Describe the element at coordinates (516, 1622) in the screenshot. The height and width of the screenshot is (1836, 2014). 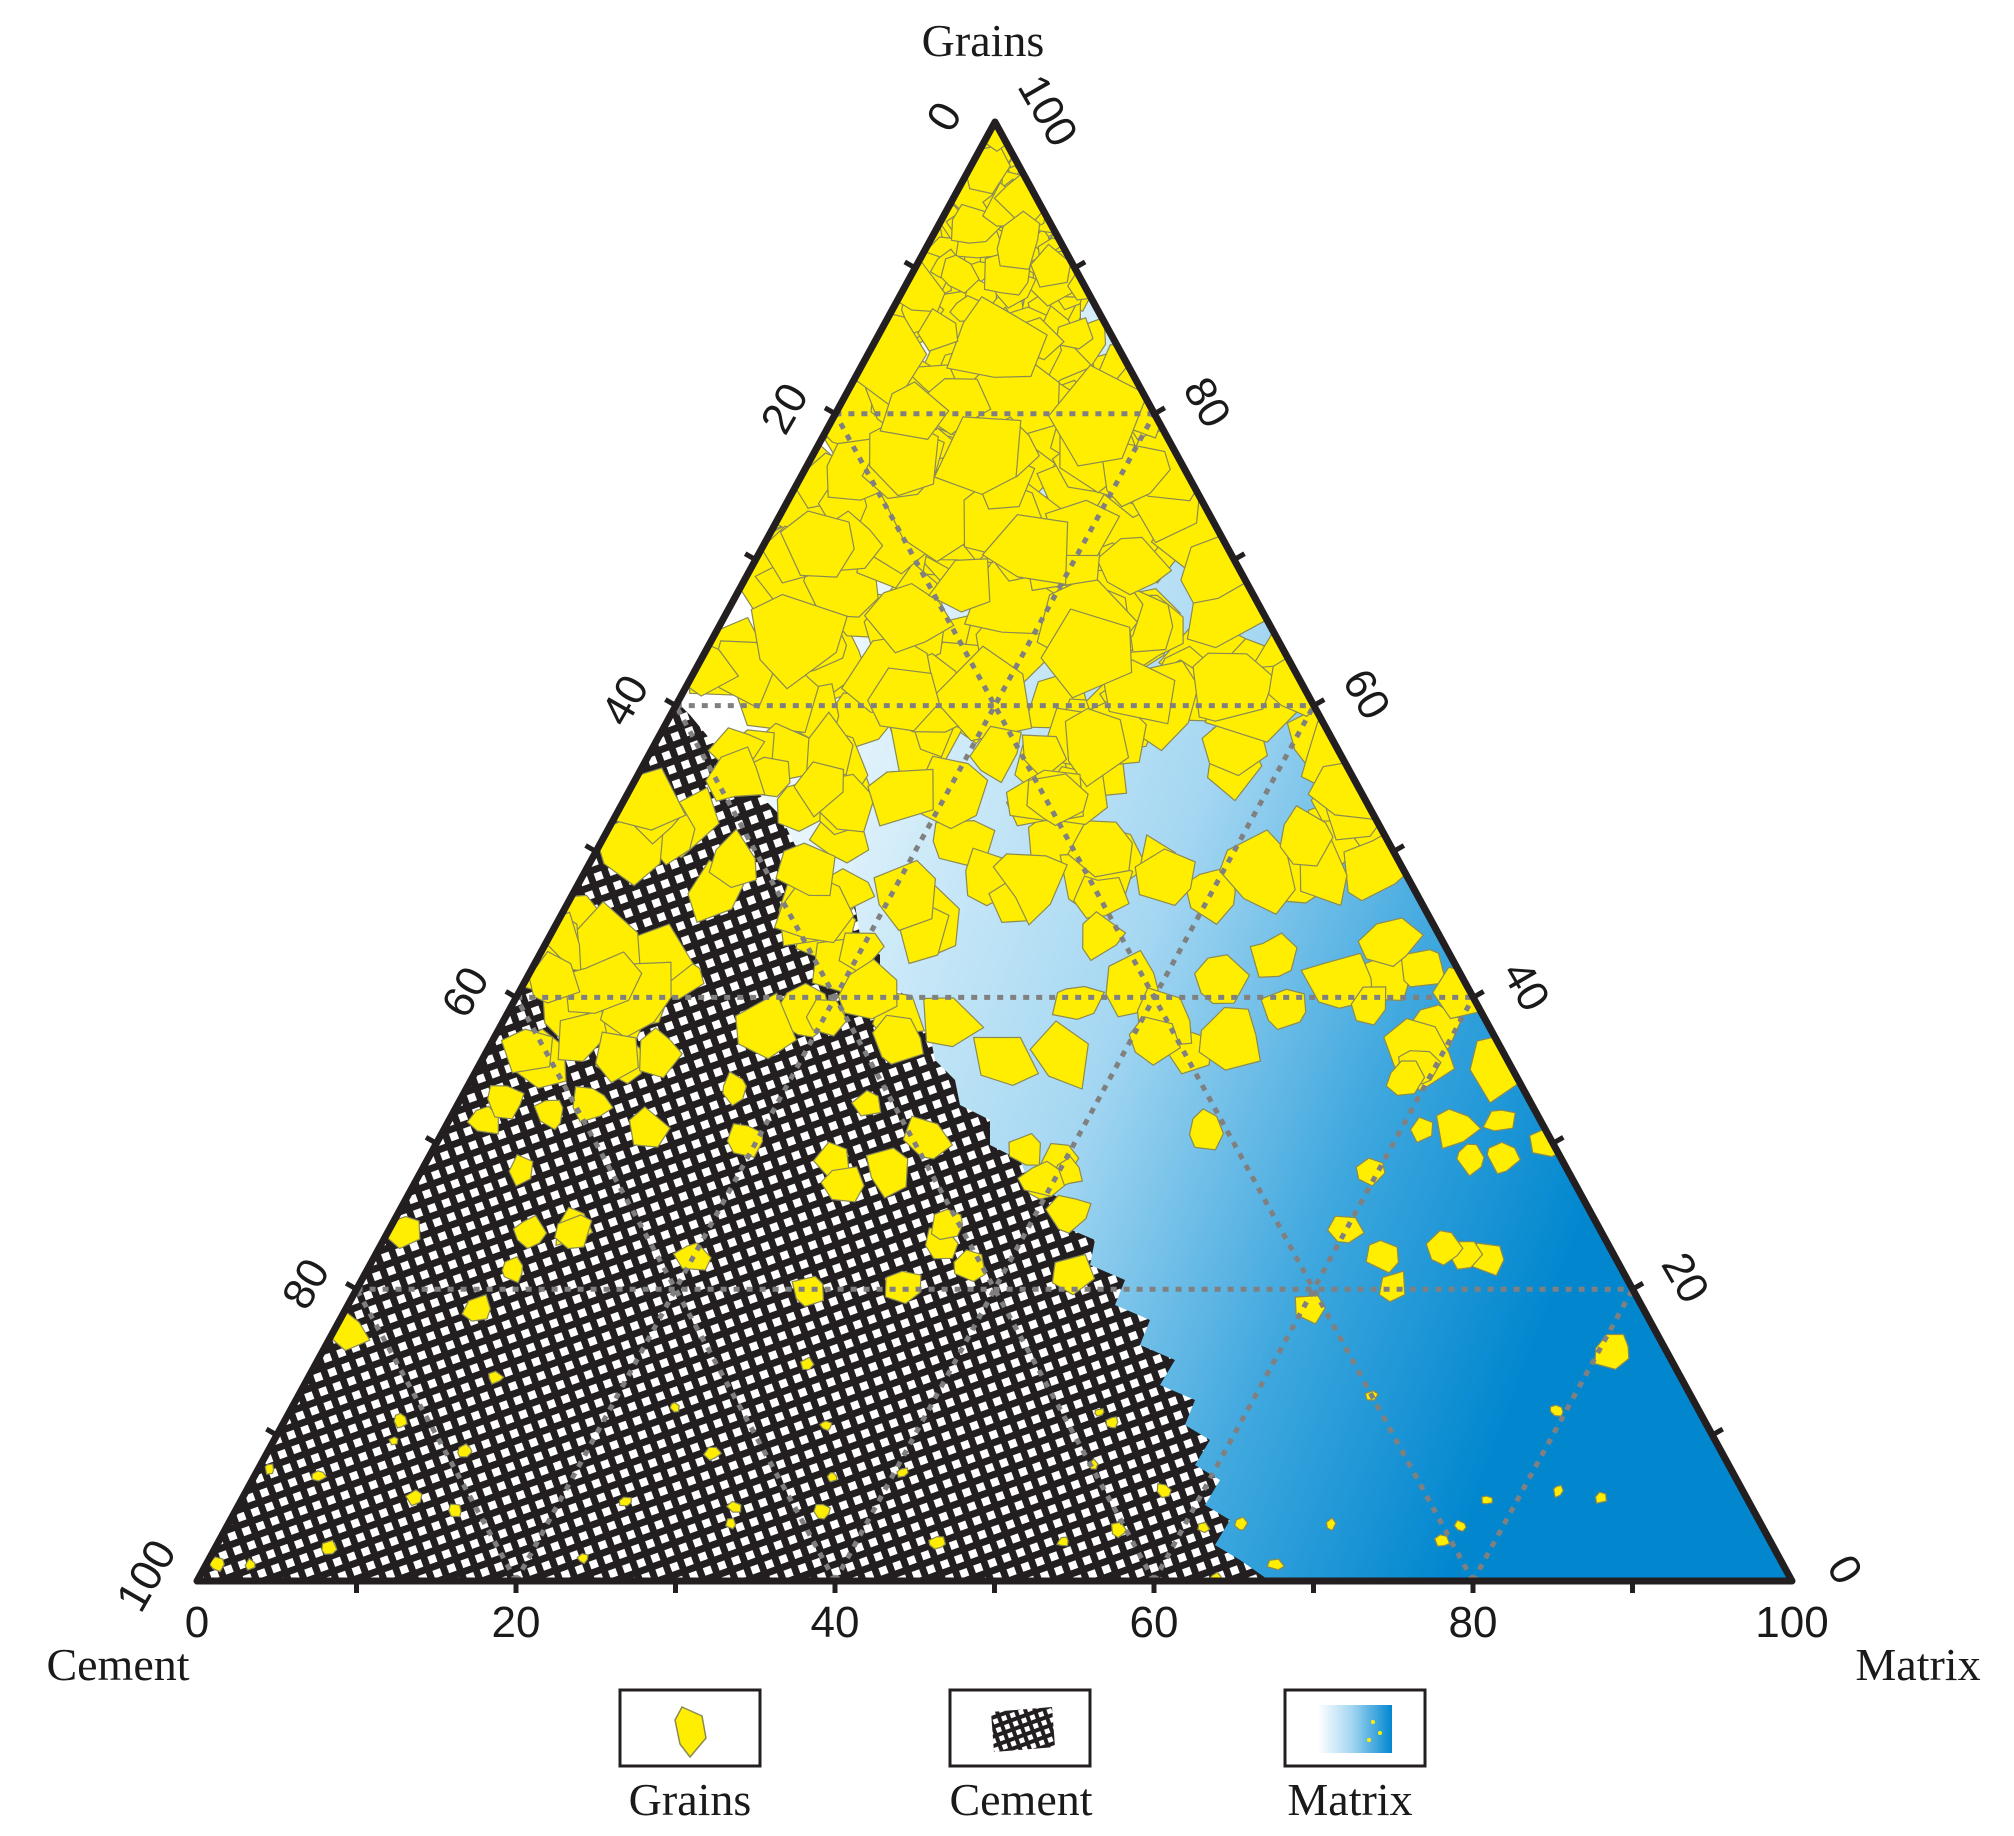
I see `bottom-tick-20: 20` at that location.